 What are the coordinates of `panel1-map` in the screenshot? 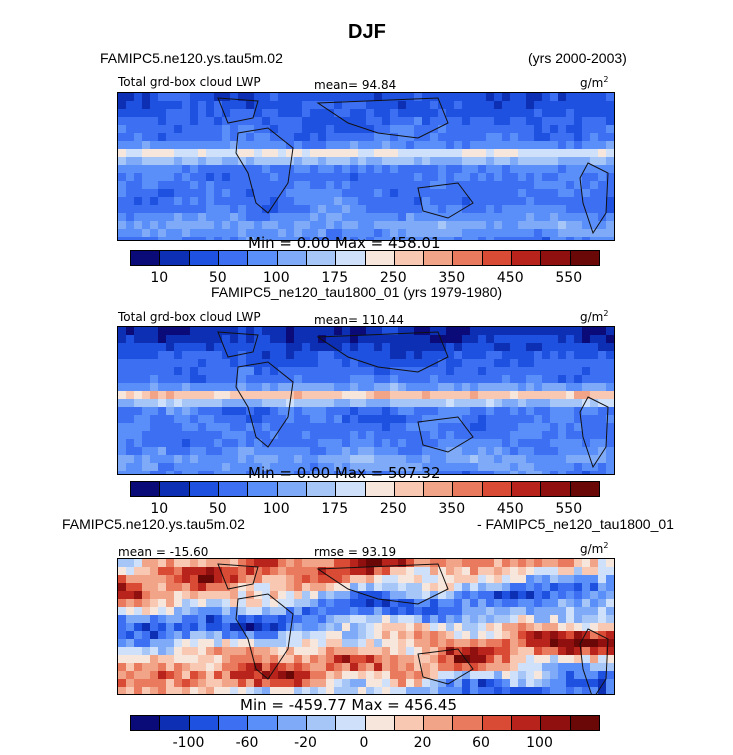 It's located at (366, 166).